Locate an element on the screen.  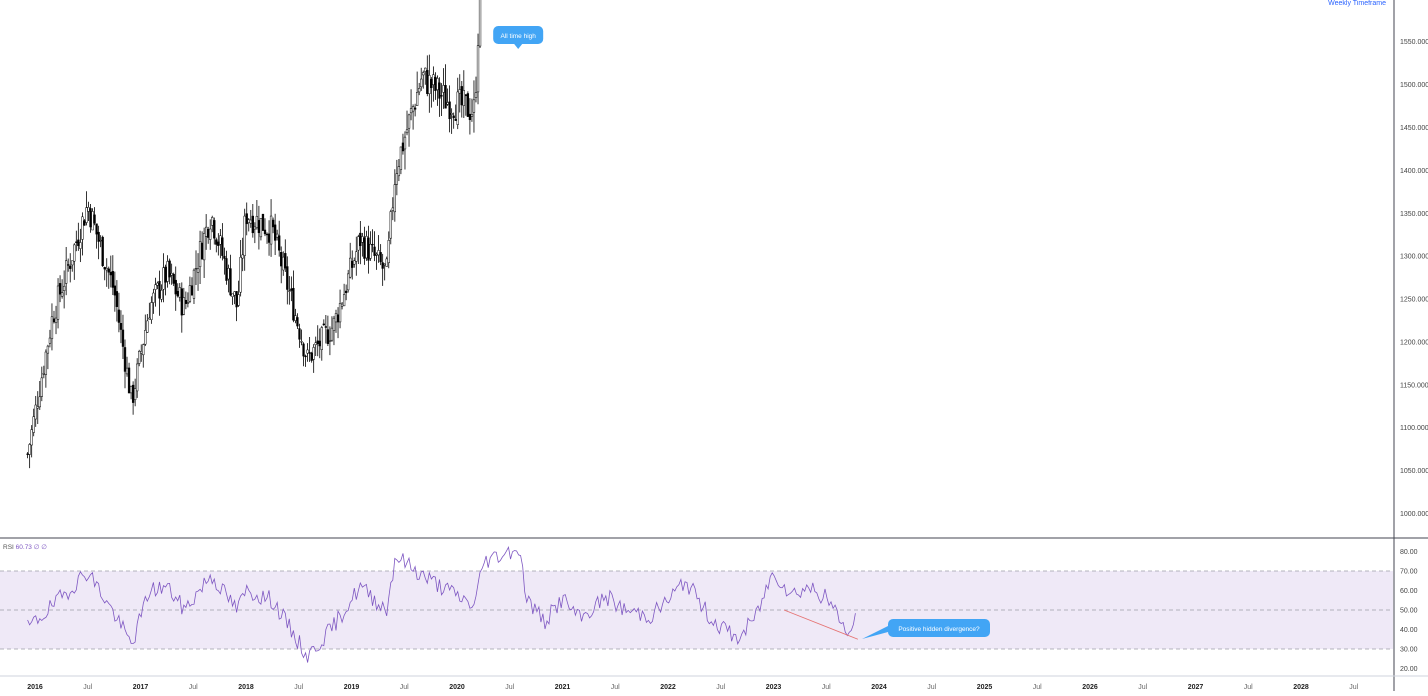
price-tick-label: 1300.000 is located at coordinates (1414, 257).